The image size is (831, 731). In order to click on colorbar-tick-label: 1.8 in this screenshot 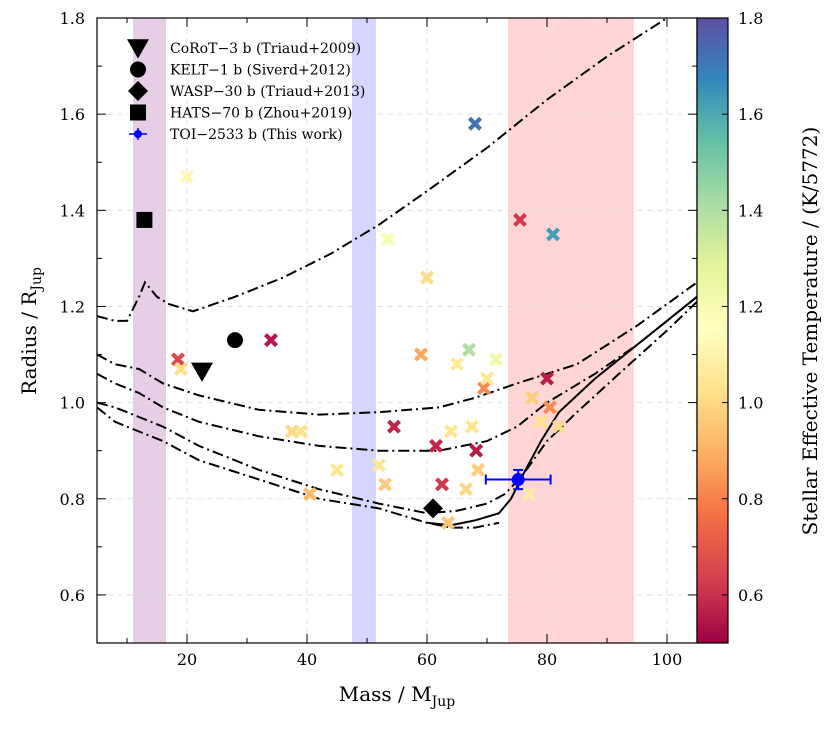, I will do `click(750, 18)`.